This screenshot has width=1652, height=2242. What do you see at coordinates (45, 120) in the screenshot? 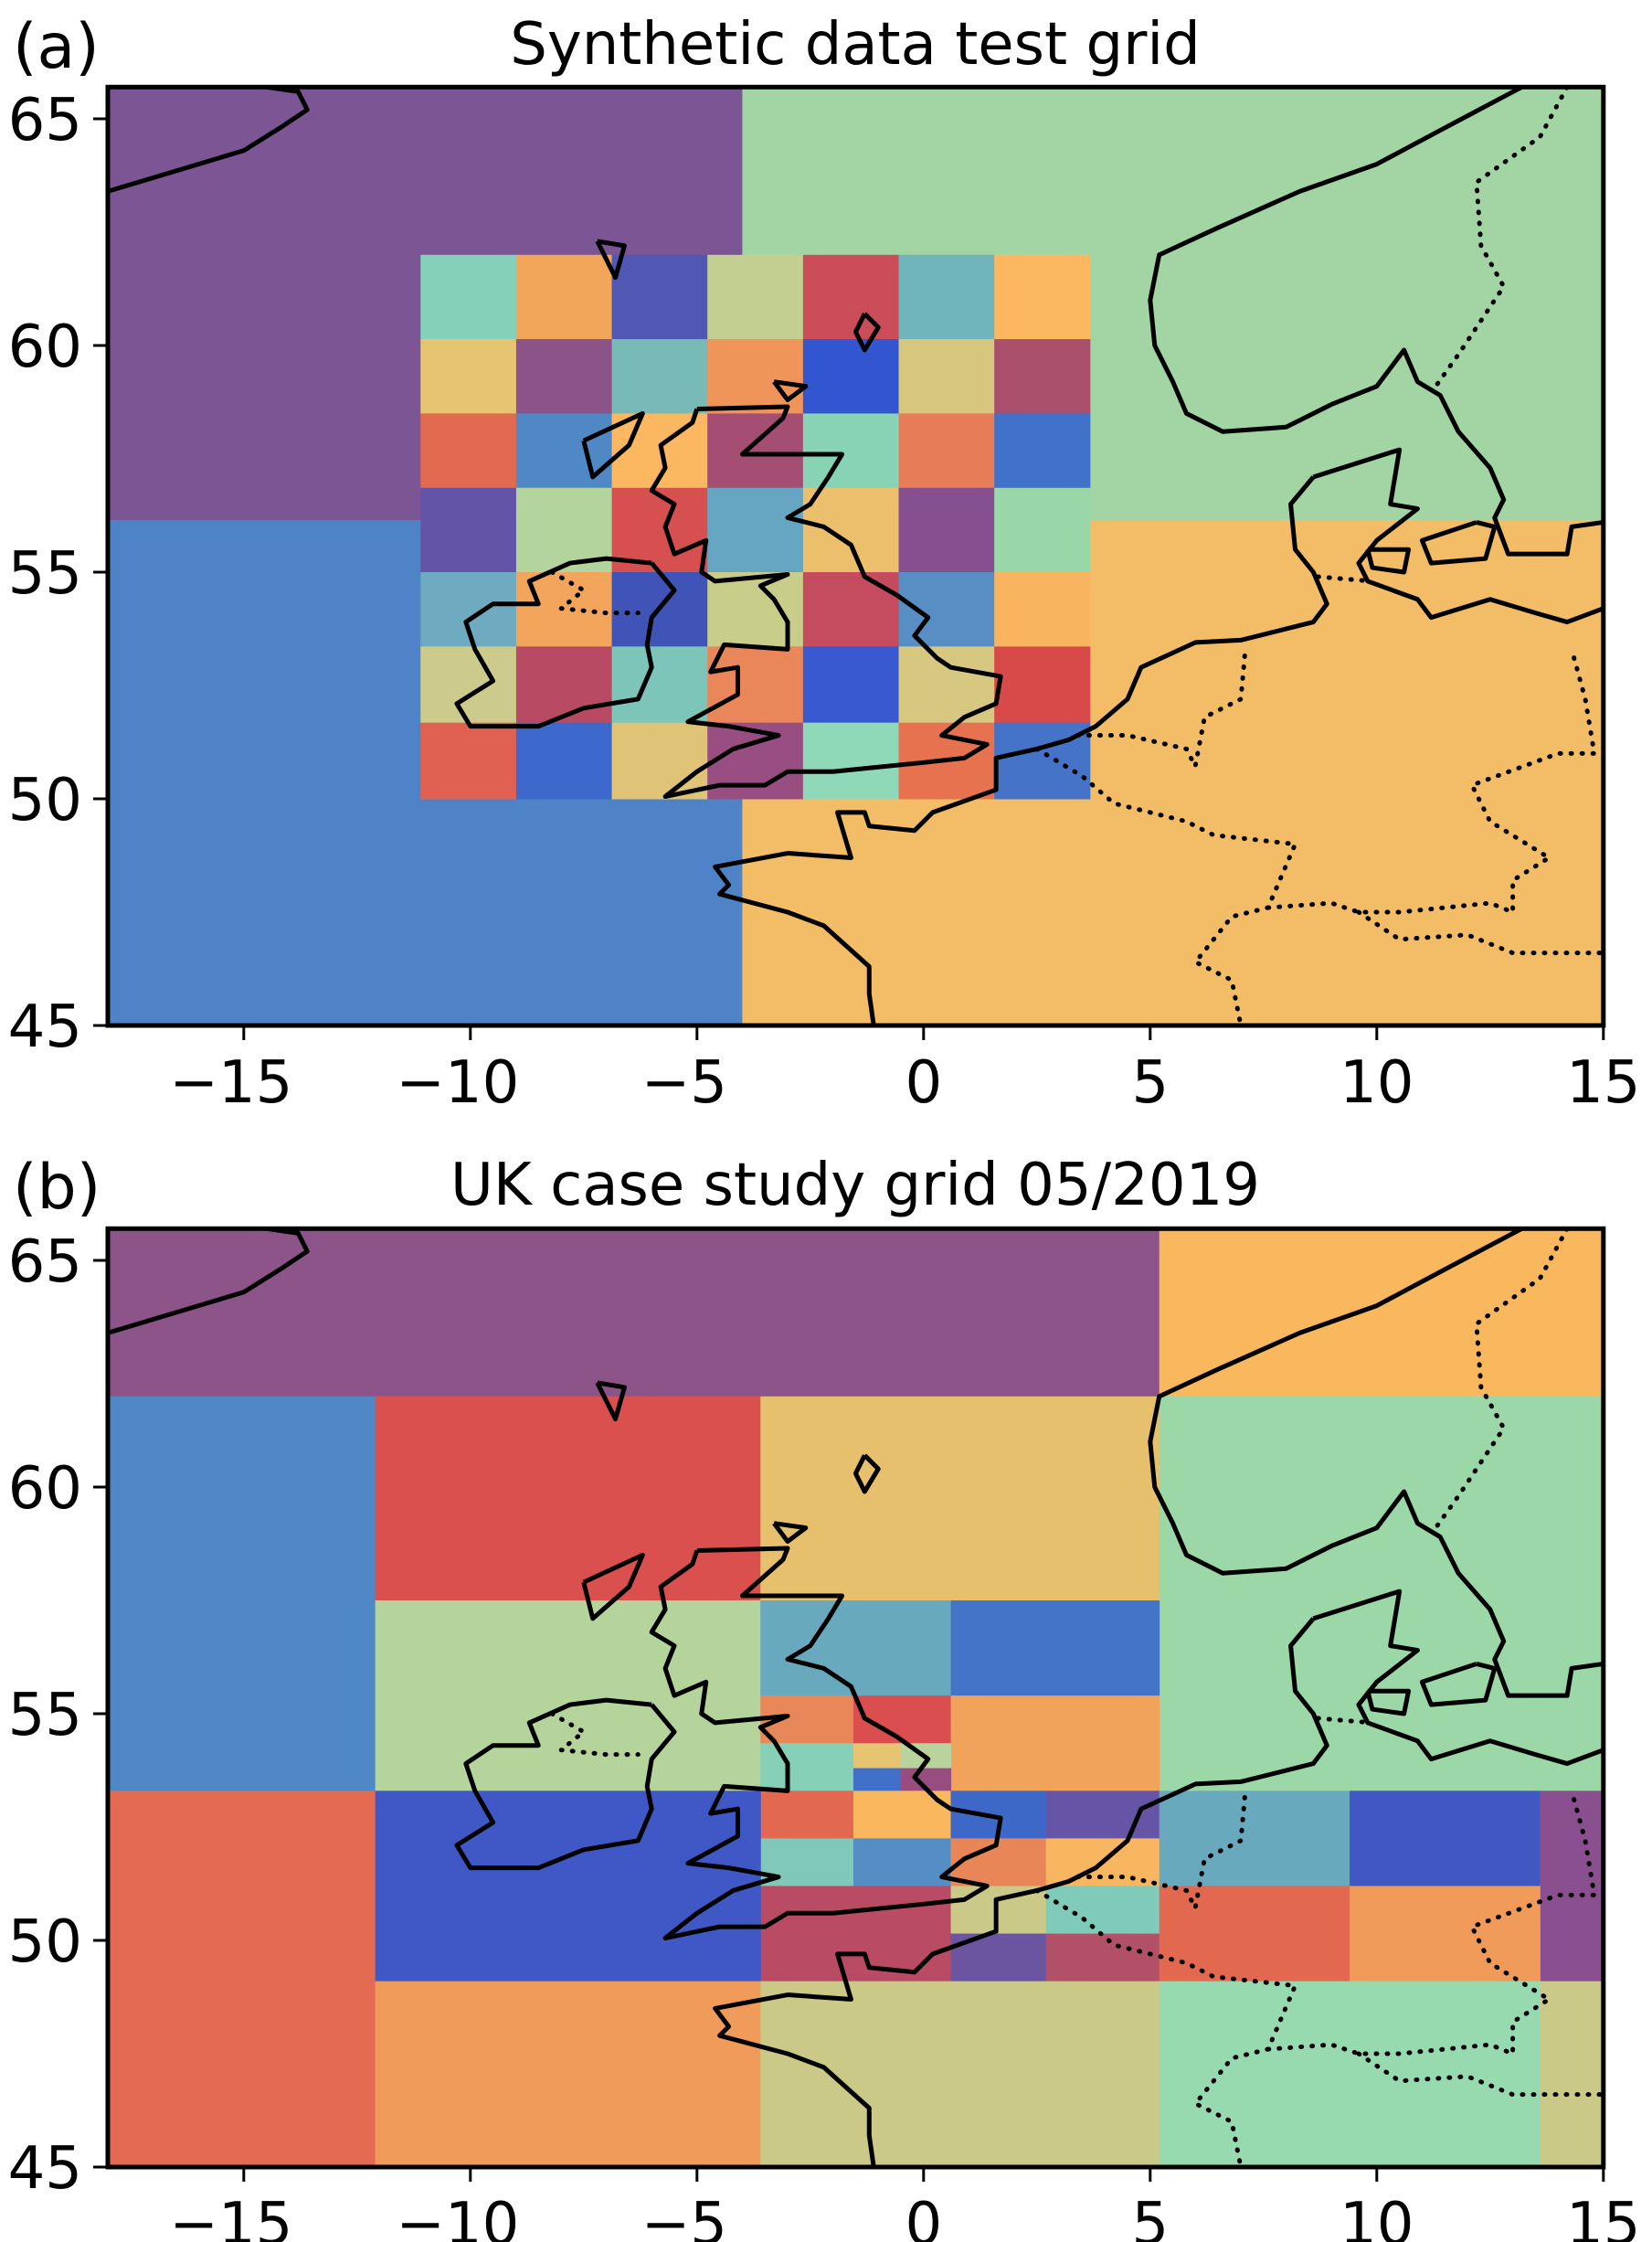
I see `y-tick-label: 65` at bounding box center [45, 120].